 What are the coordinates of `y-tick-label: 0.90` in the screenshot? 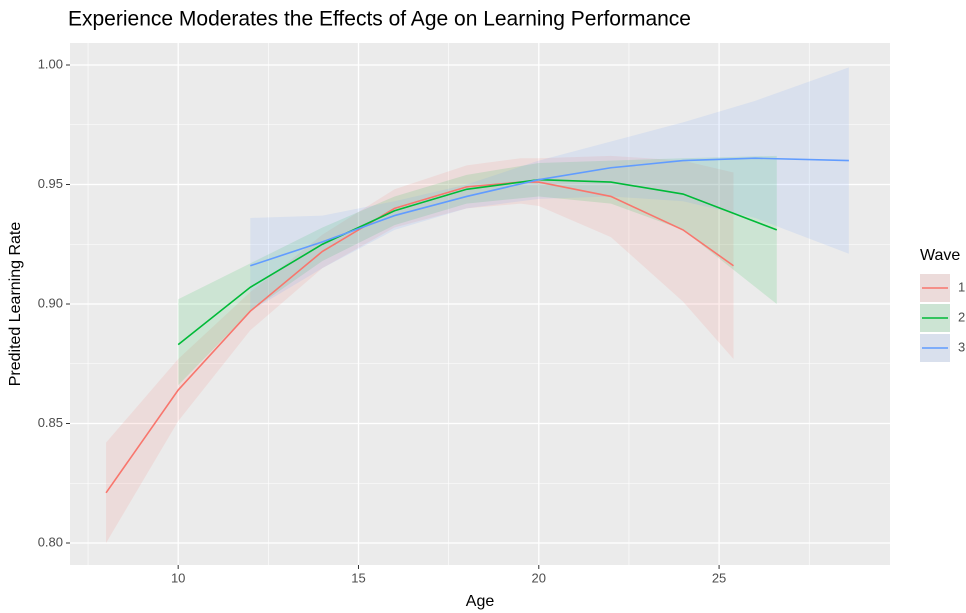 It's located at (50, 302).